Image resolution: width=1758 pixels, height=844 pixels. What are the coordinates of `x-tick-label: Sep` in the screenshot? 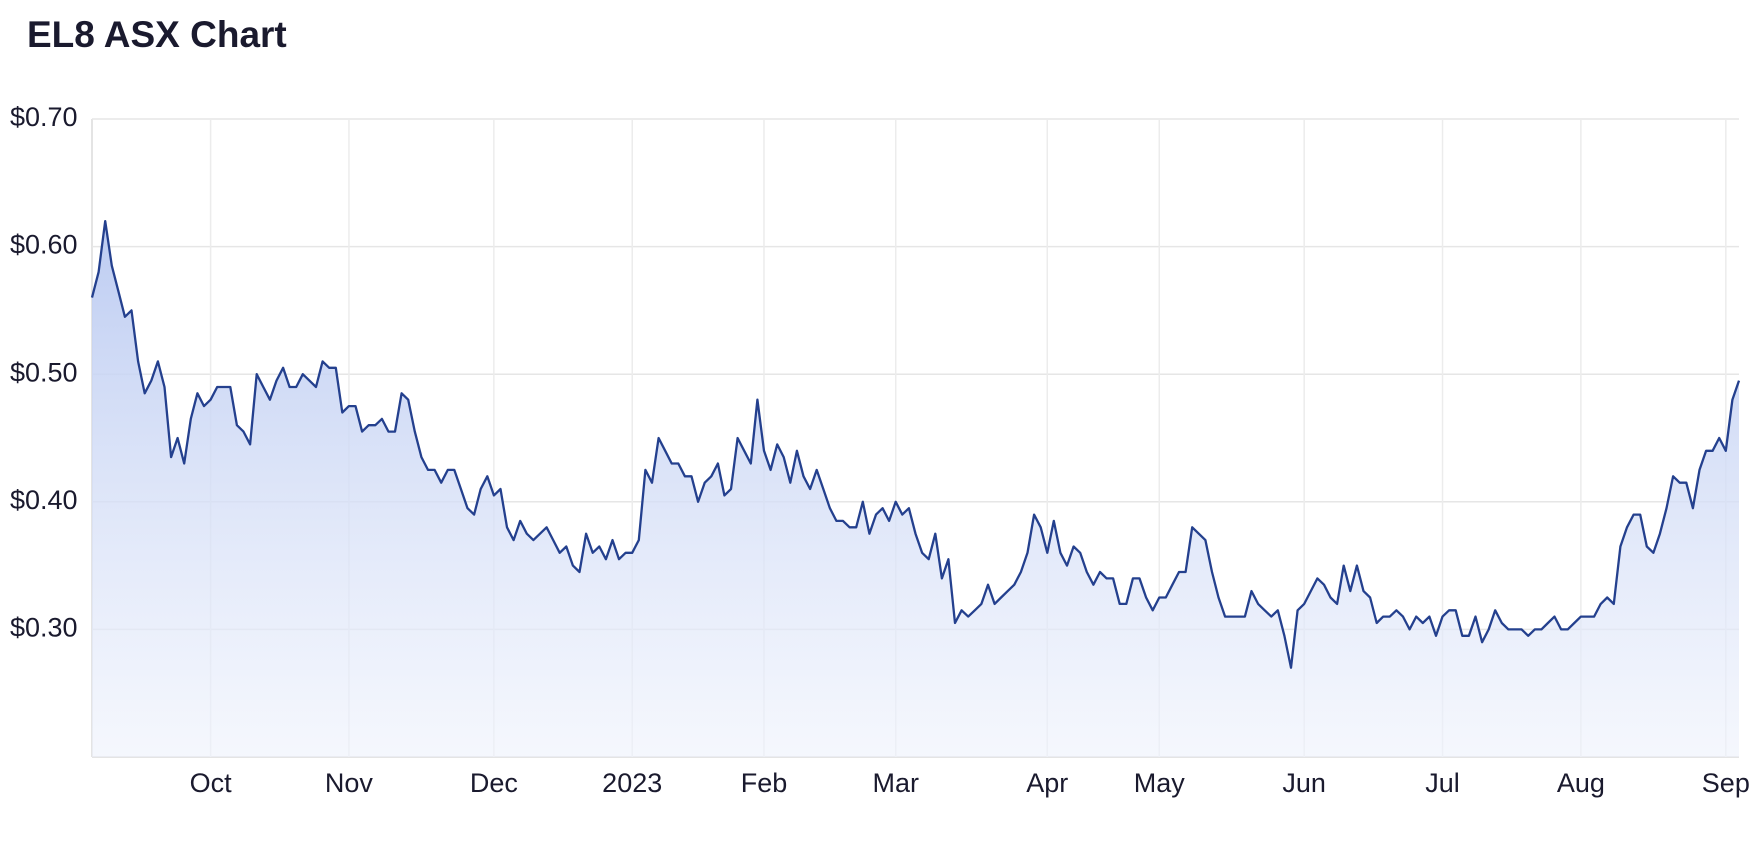 It's located at (1726, 783).